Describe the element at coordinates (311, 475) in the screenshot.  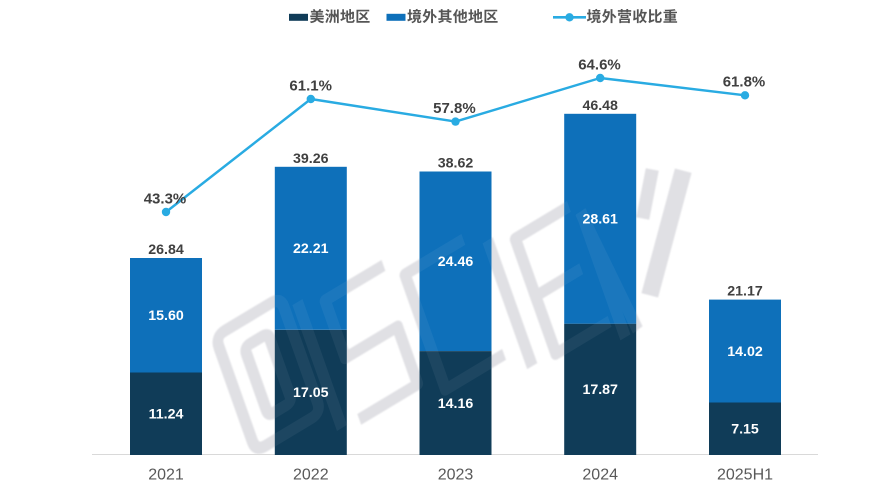
I see `svg-text: 2022` at that location.